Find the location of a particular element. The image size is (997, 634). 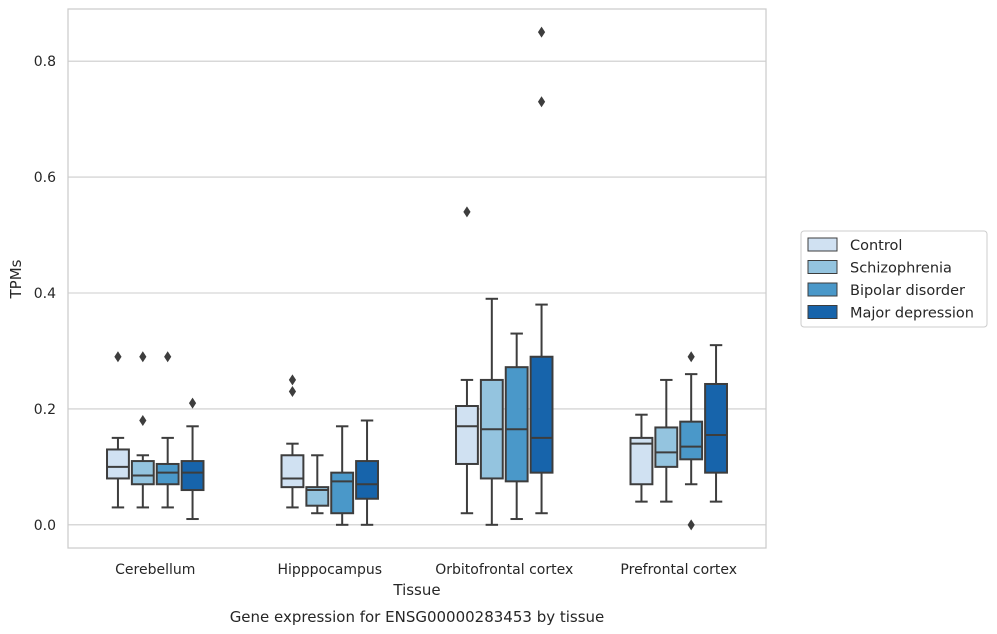

x-axis-label: Tissue is located at coordinates (416, 590).